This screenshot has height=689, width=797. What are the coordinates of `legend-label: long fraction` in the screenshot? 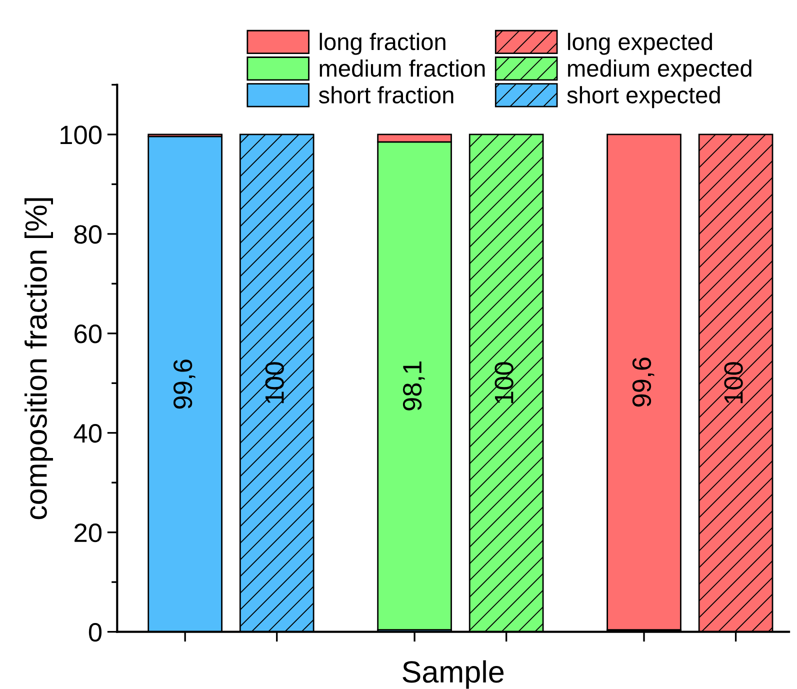 It's located at (383, 43).